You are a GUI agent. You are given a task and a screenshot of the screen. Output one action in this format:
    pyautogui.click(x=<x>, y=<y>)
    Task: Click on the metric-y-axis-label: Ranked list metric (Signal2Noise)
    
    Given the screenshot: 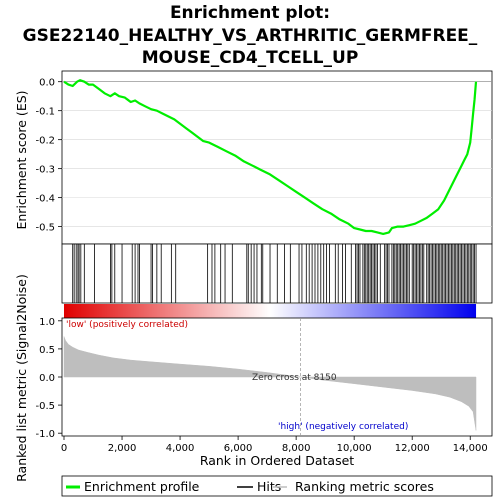 What is the action you would take?
    pyautogui.click(x=21, y=378)
    